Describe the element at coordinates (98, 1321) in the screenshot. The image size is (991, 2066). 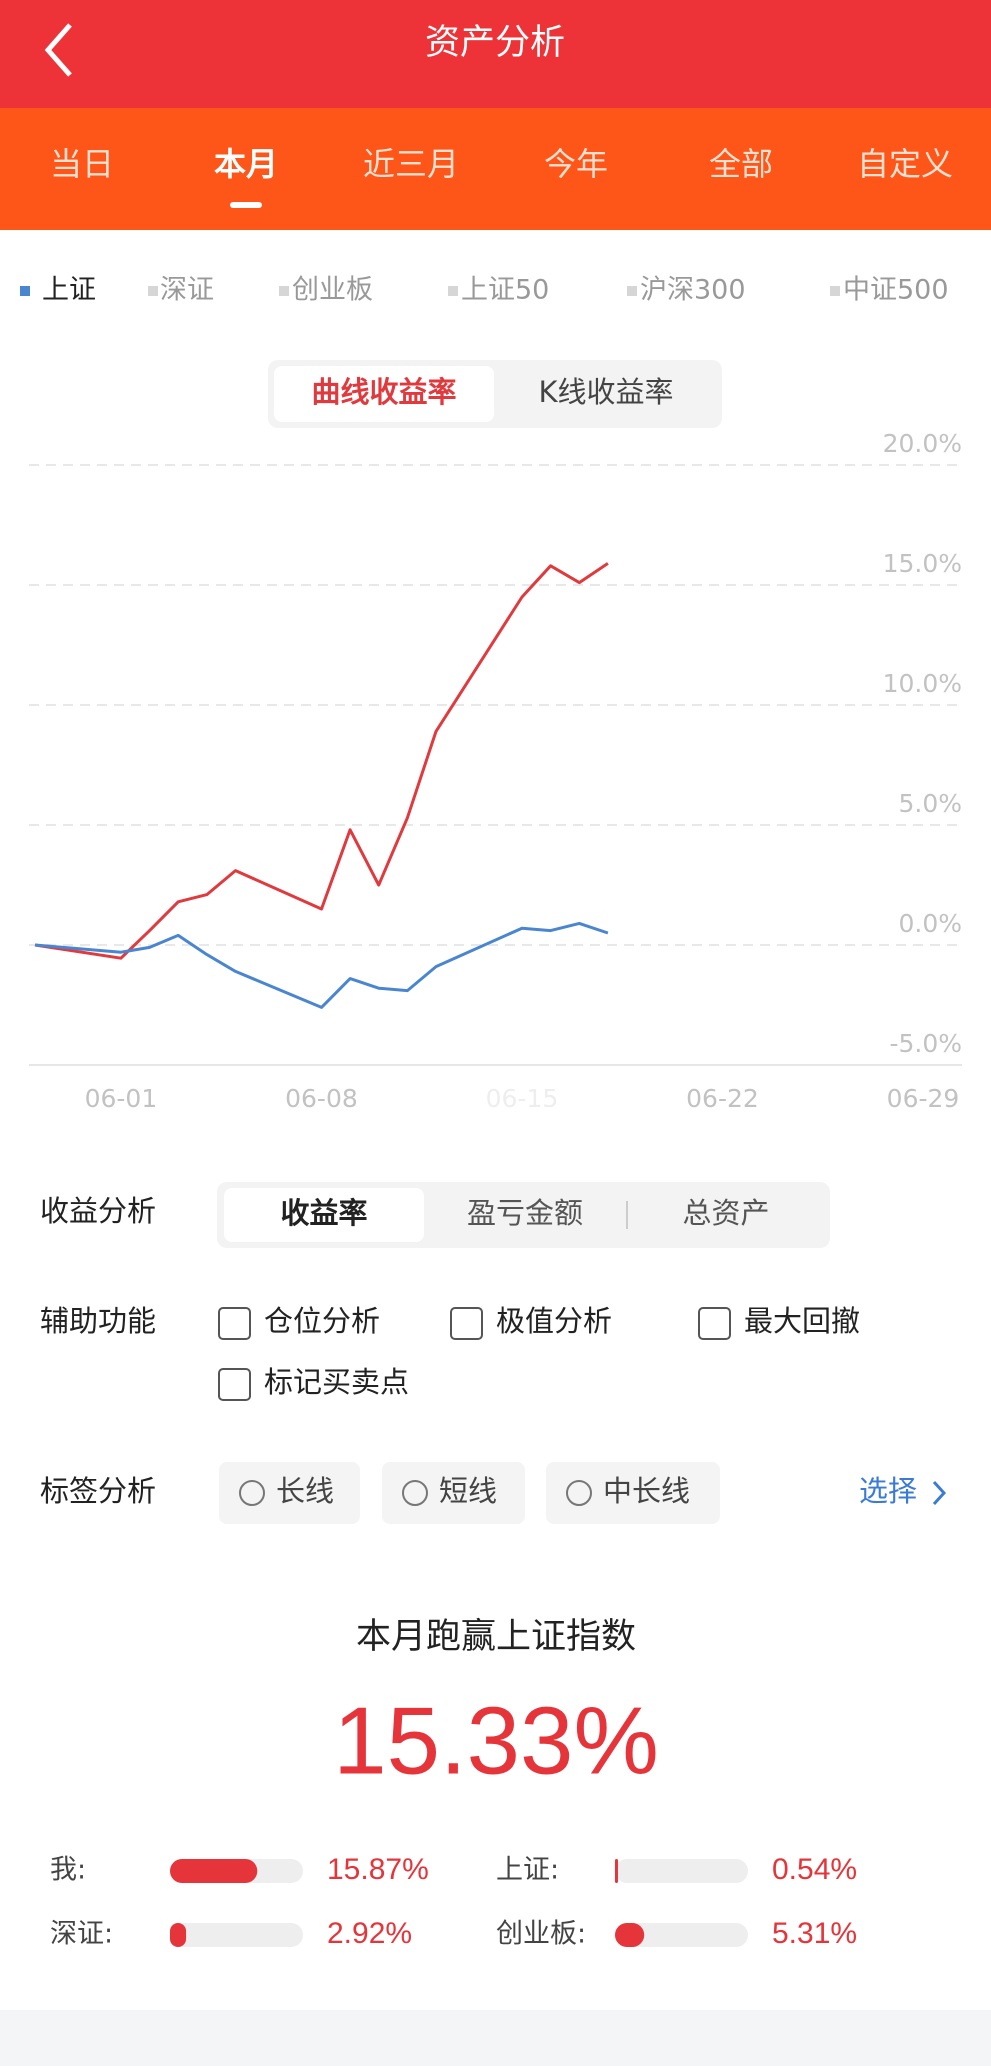
I see `row-label: 辅助功能` at that location.